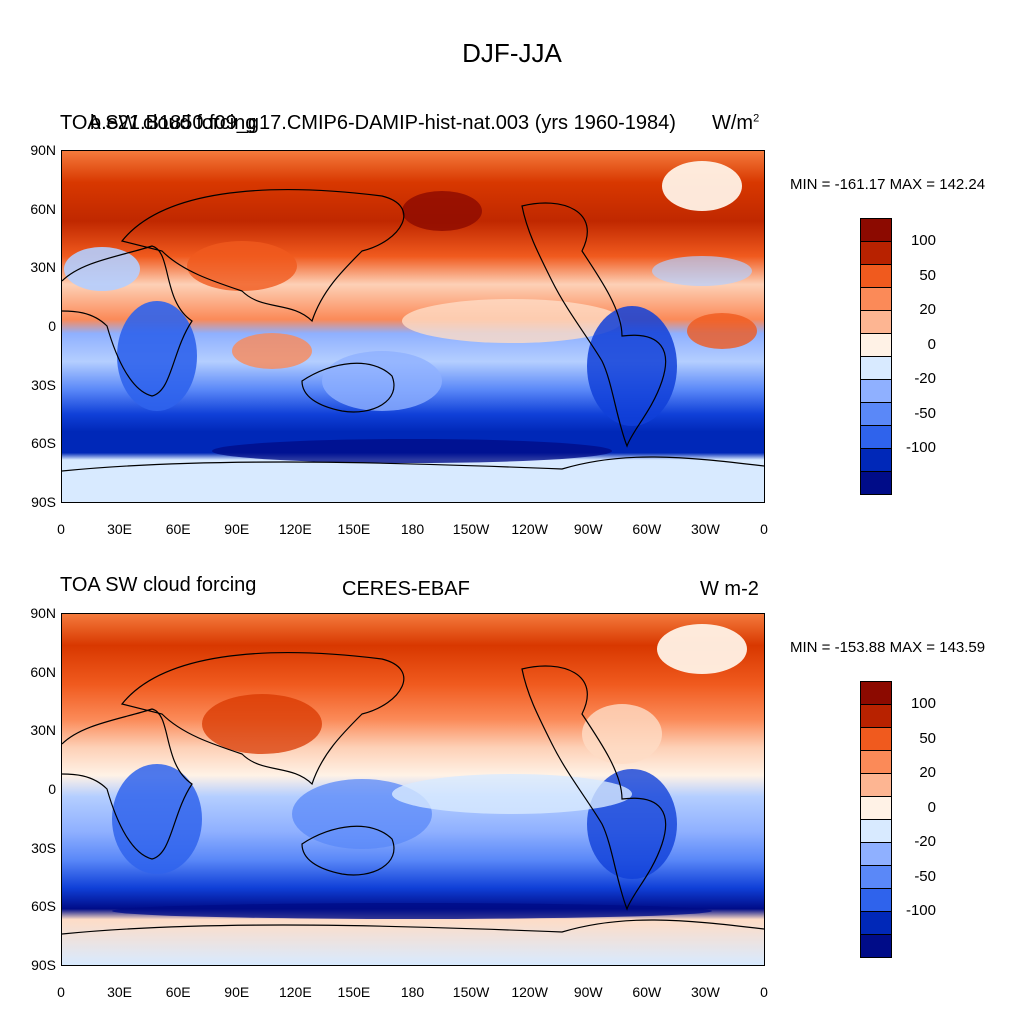 The image size is (1024, 1024). What do you see at coordinates (471, 529) in the screenshot?
I see `panel1-lon-label: 150W` at bounding box center [471, 529].